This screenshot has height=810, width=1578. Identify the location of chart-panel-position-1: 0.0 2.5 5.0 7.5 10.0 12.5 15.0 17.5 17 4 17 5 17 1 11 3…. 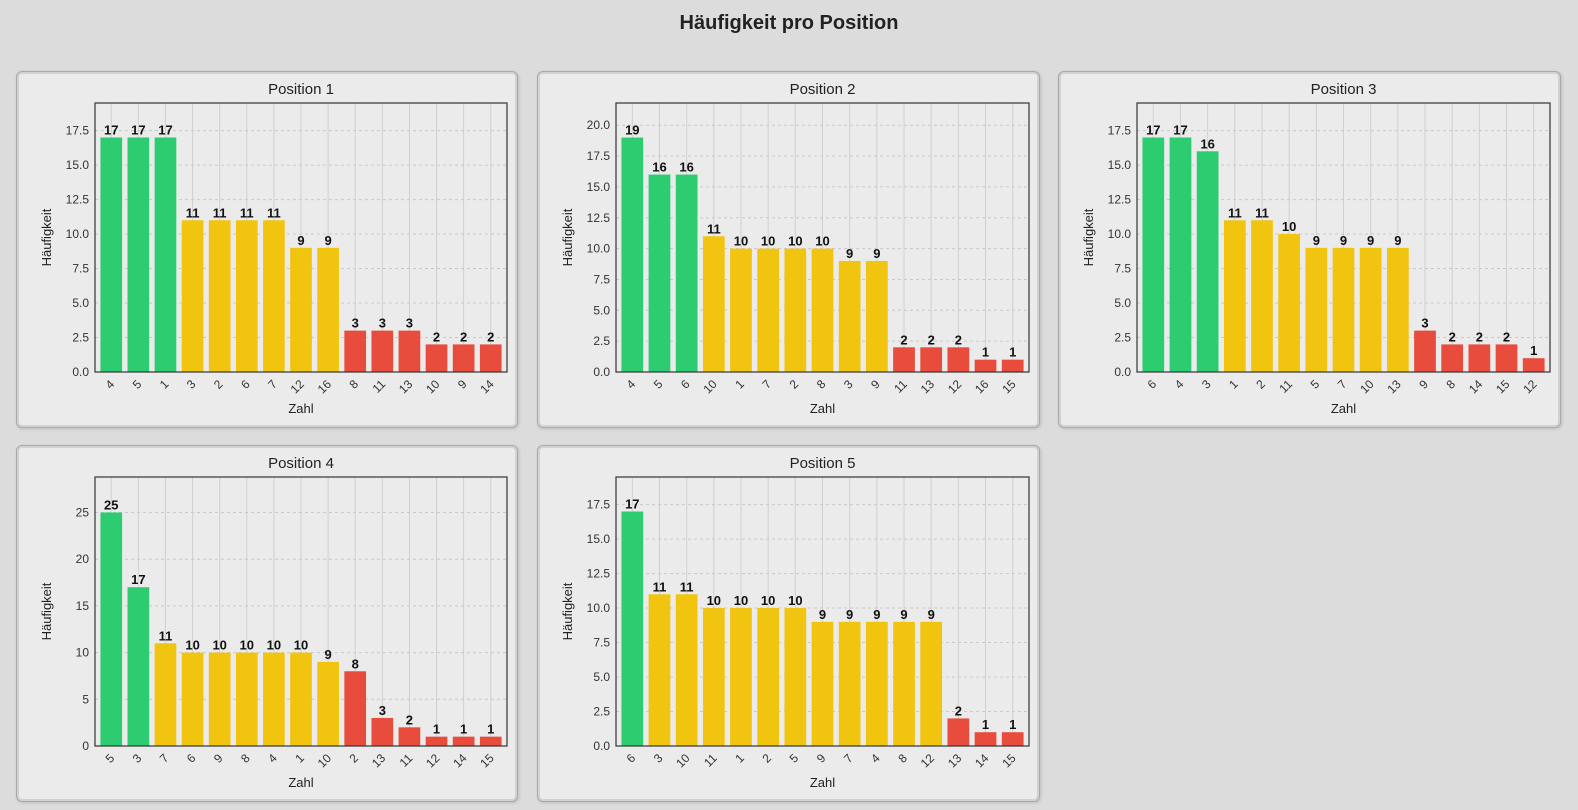
(267, 249).